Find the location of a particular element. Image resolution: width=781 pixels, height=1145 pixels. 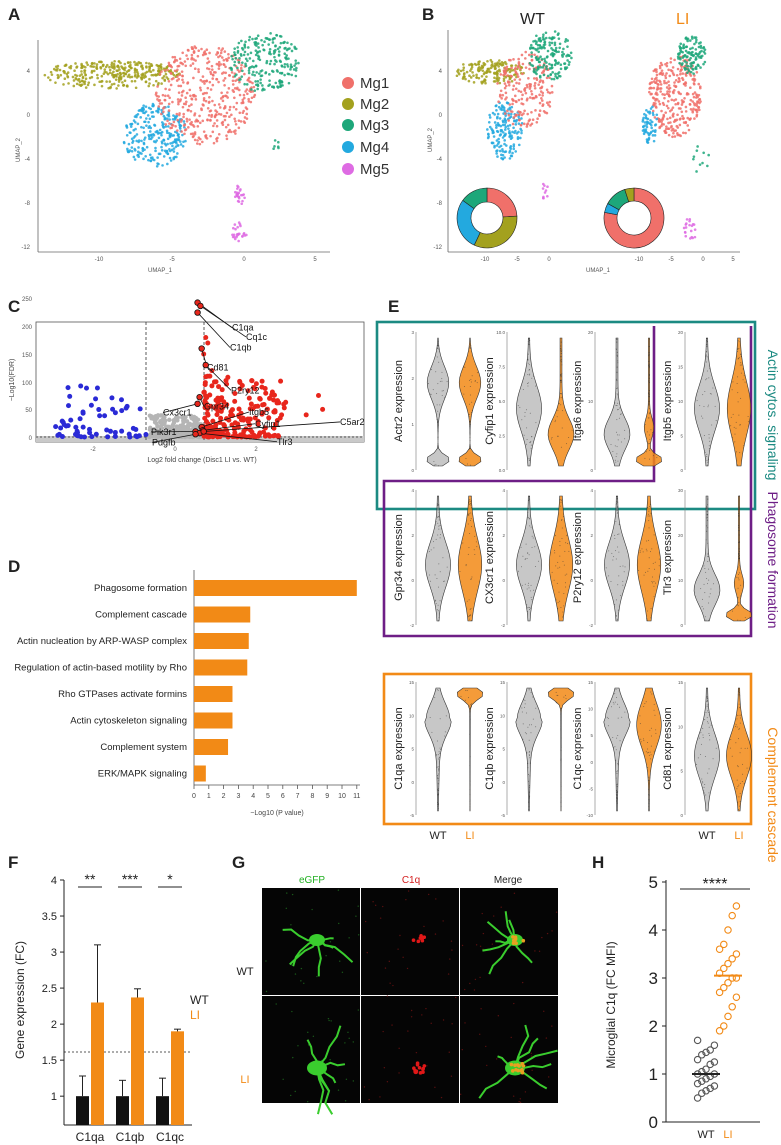

violin-li is located at coordinates (649, 402).